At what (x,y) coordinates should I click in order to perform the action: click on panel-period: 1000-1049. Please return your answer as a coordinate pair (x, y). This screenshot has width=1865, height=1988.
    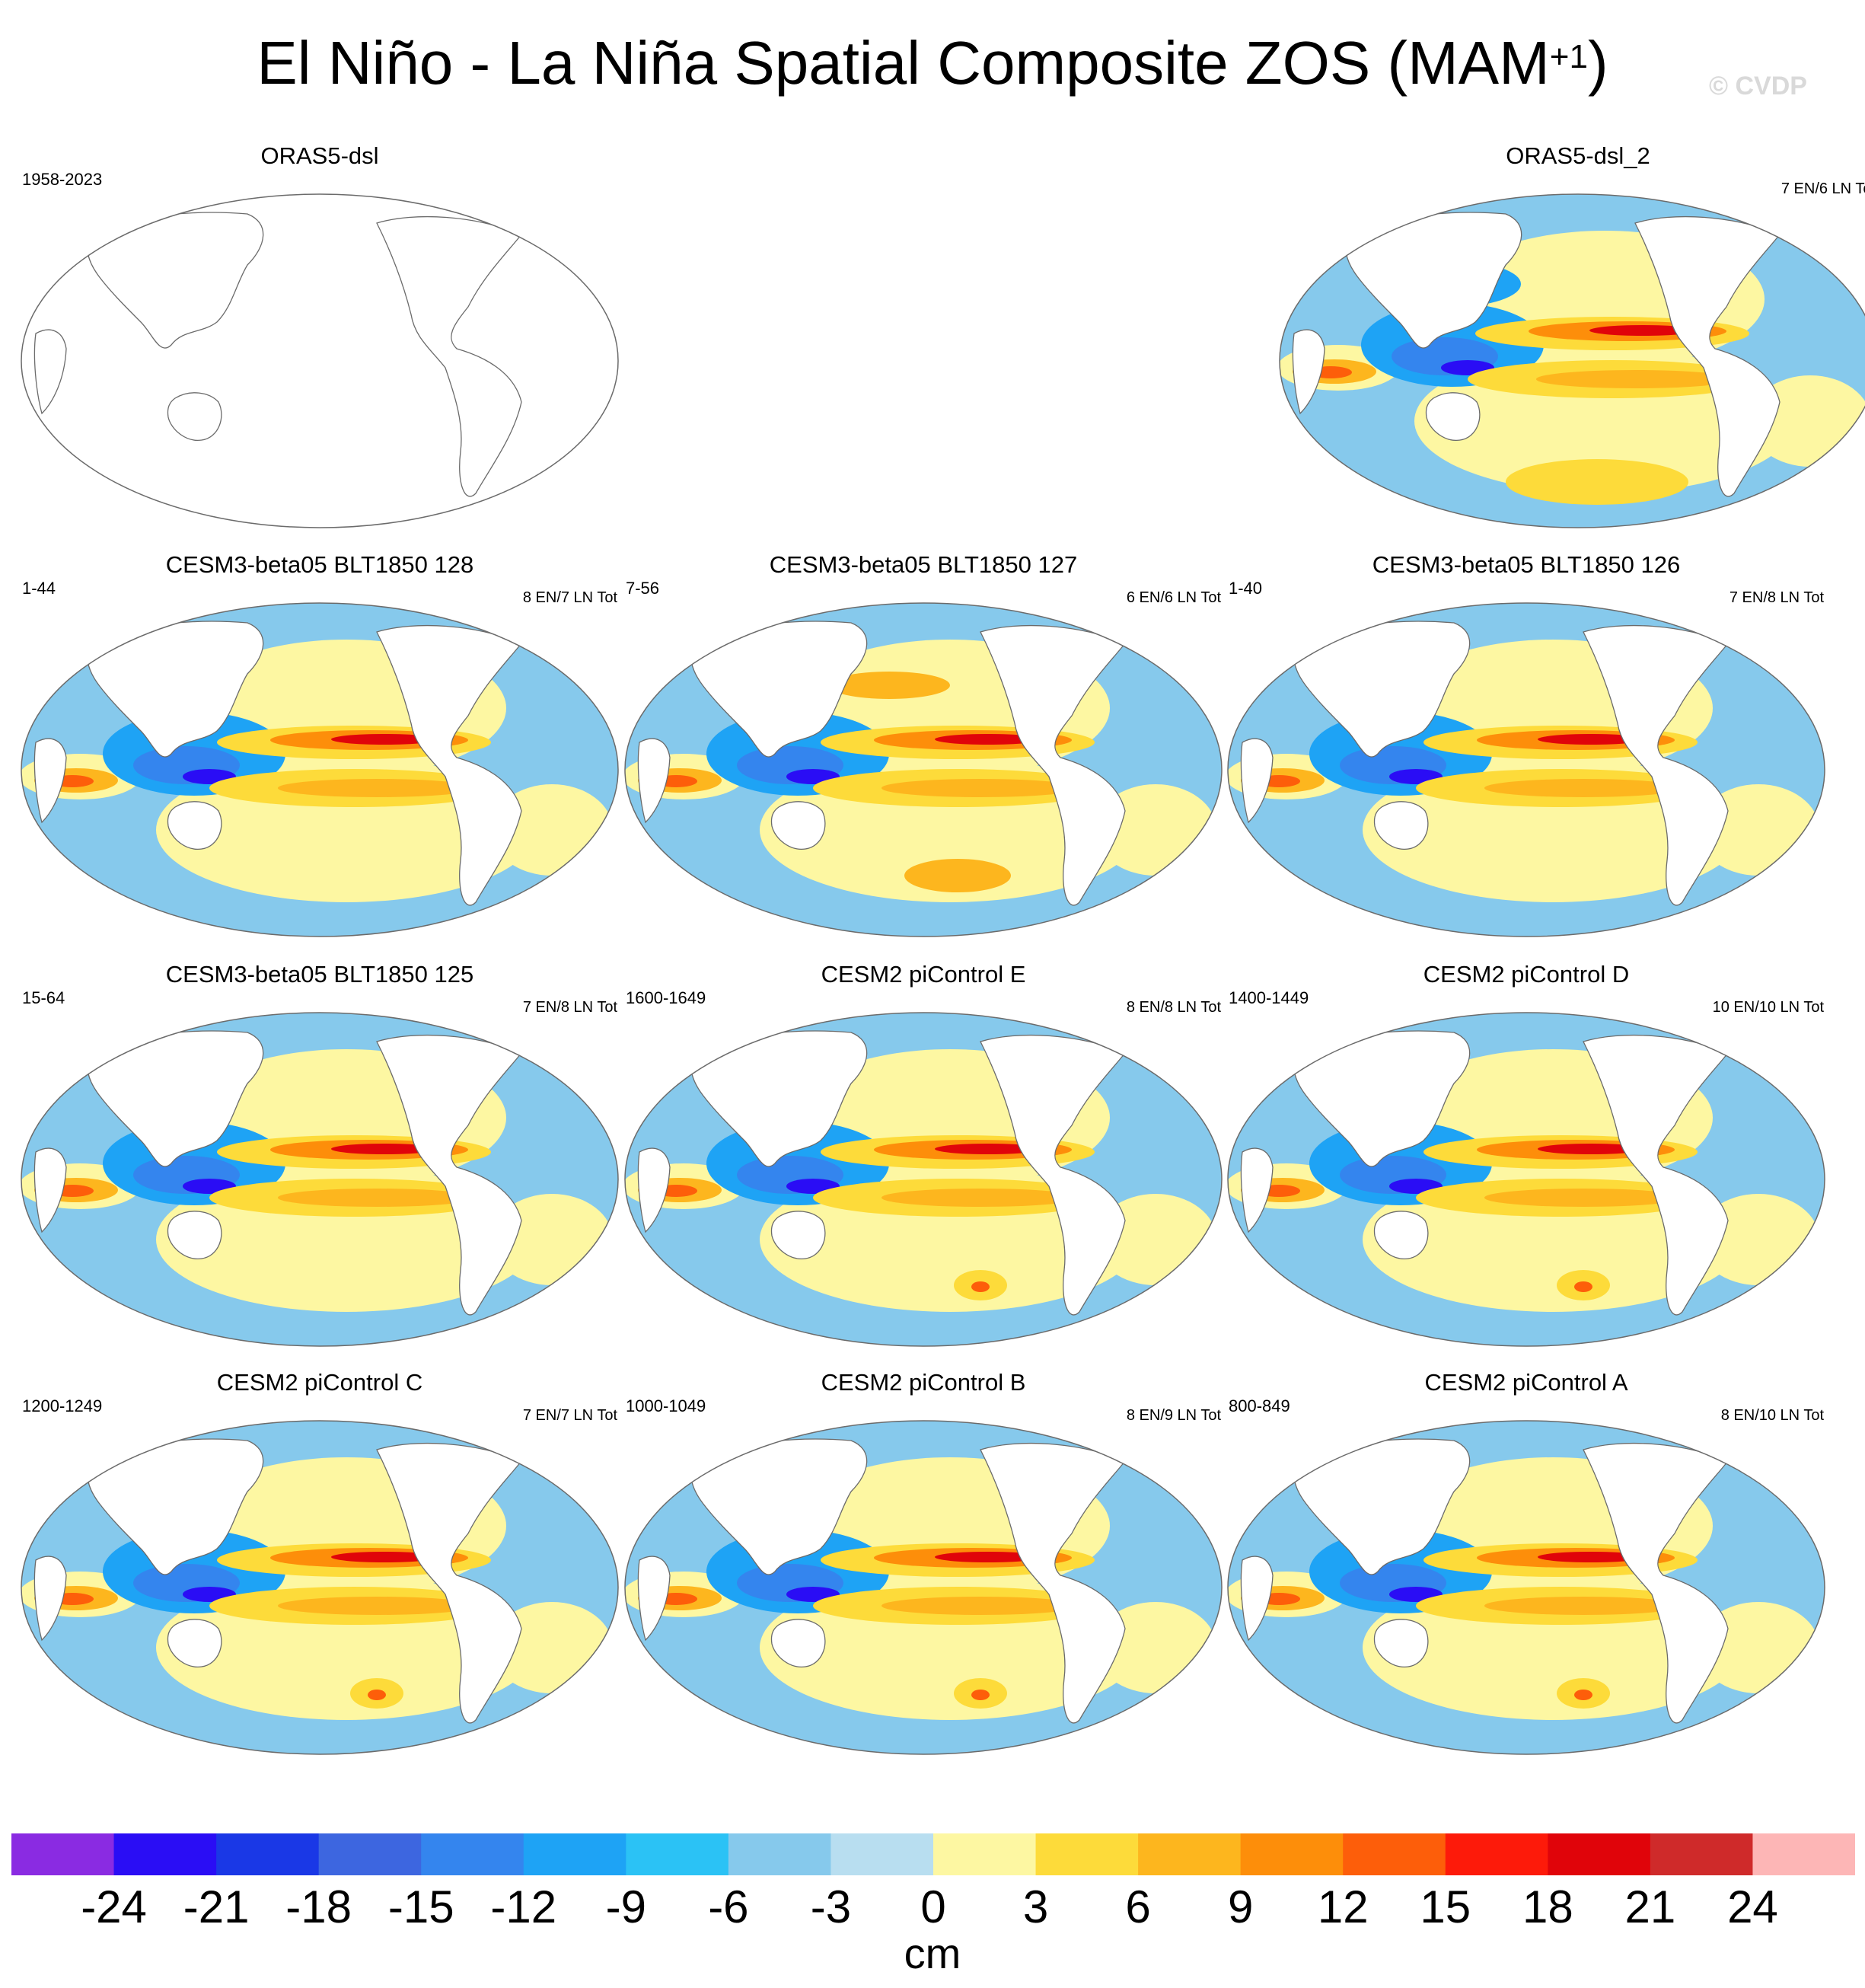
    Looking at the image, I should click on (666, 1405).